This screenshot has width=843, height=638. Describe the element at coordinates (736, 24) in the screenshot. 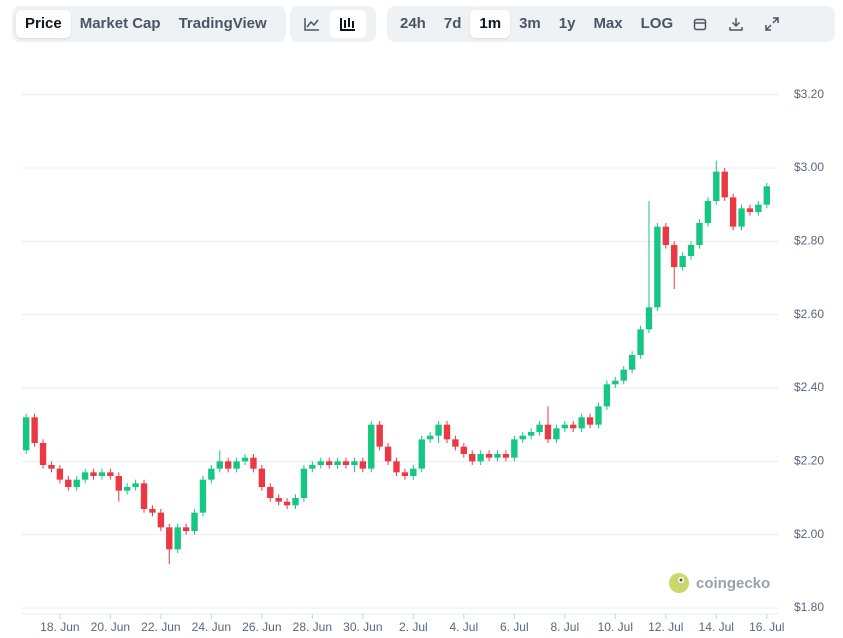

I see `download-button` at that location.